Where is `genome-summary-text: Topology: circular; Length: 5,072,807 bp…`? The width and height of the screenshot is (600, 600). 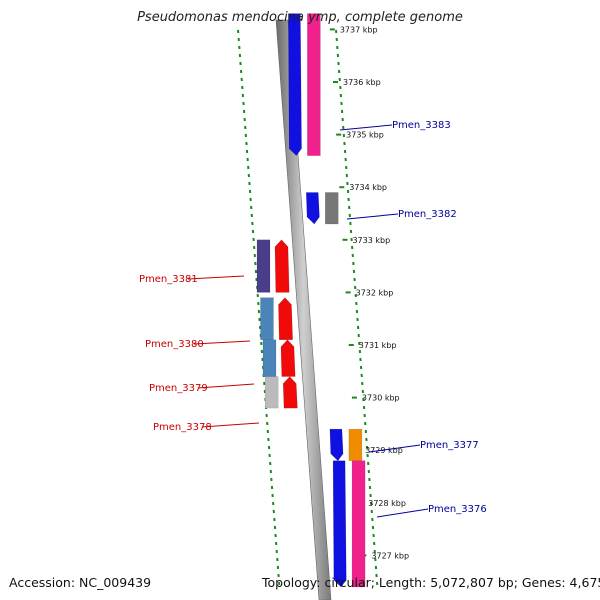 genome-summary-text: Topology: circular; Length: 5,072,807 bp… is located at coordinates (431, 582).